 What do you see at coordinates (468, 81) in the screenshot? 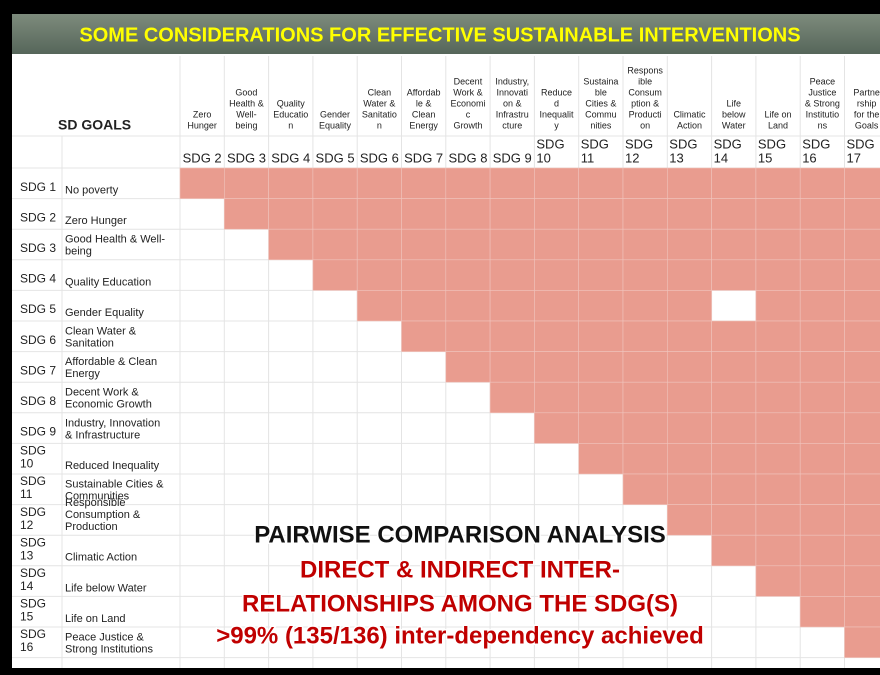
I see `column-name: Decent` at bounding box center [468, 81].